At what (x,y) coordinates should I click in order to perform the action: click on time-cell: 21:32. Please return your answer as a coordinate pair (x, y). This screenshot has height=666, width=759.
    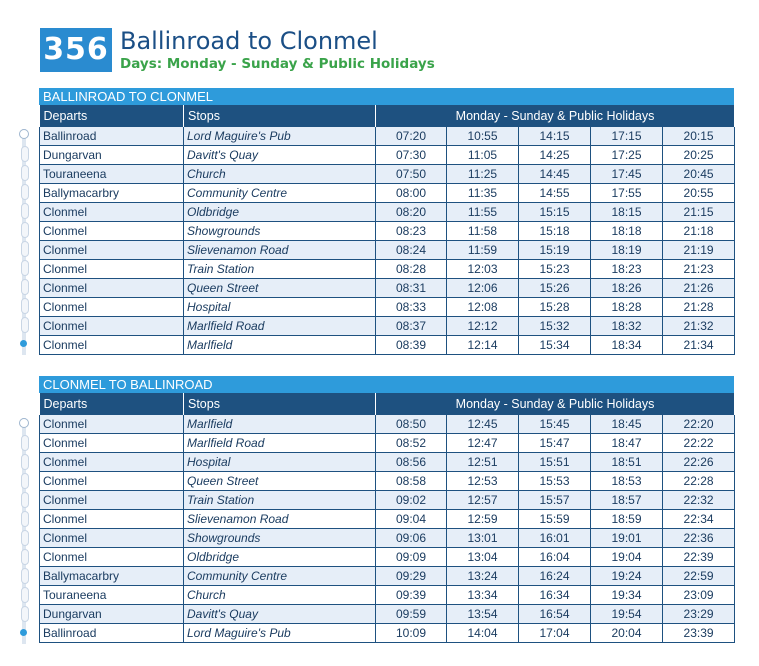
    Looking at the image, I should click on (699, 326).